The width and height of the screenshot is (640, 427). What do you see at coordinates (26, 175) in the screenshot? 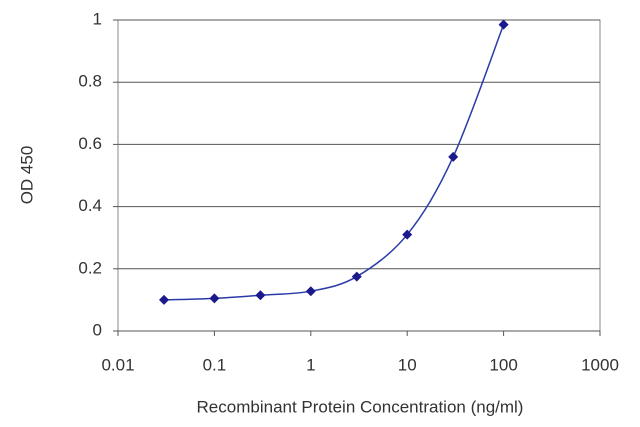
I see `y-axis-label: OD 450` at bounding box center [26, 175].